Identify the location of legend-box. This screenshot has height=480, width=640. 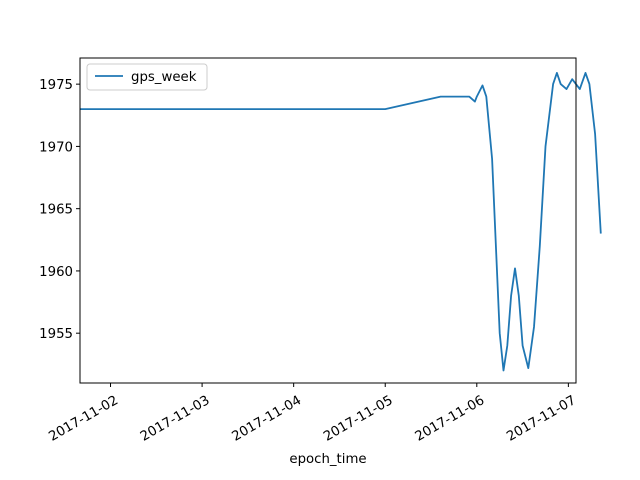
(147, 77).